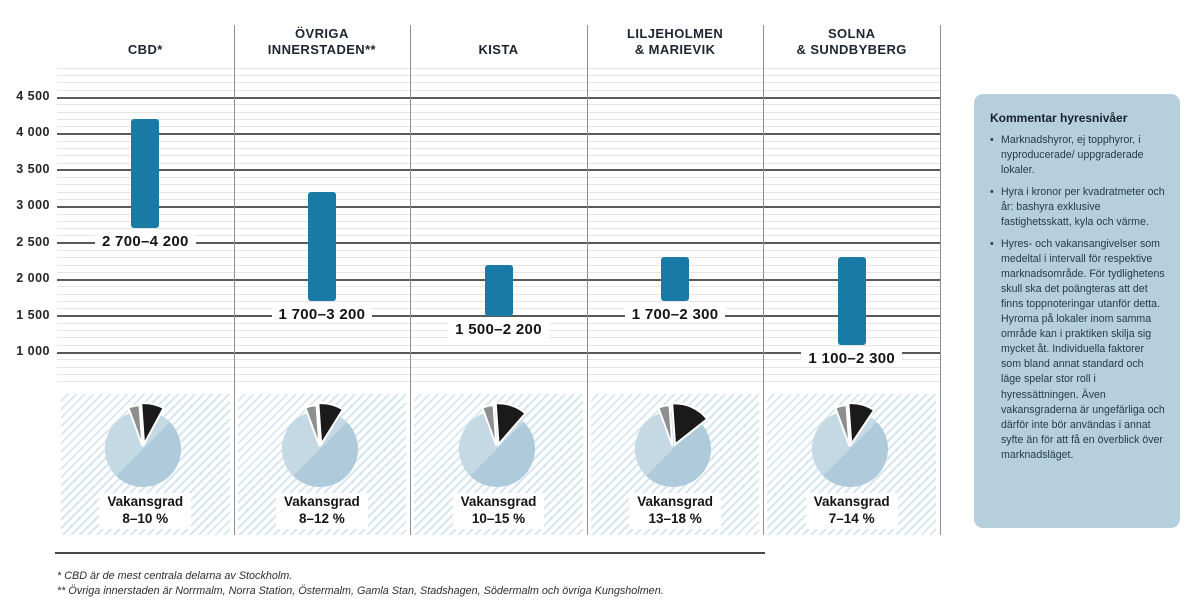  I want to click on y-axis-tick-label: 1 000, so click(33, 351).